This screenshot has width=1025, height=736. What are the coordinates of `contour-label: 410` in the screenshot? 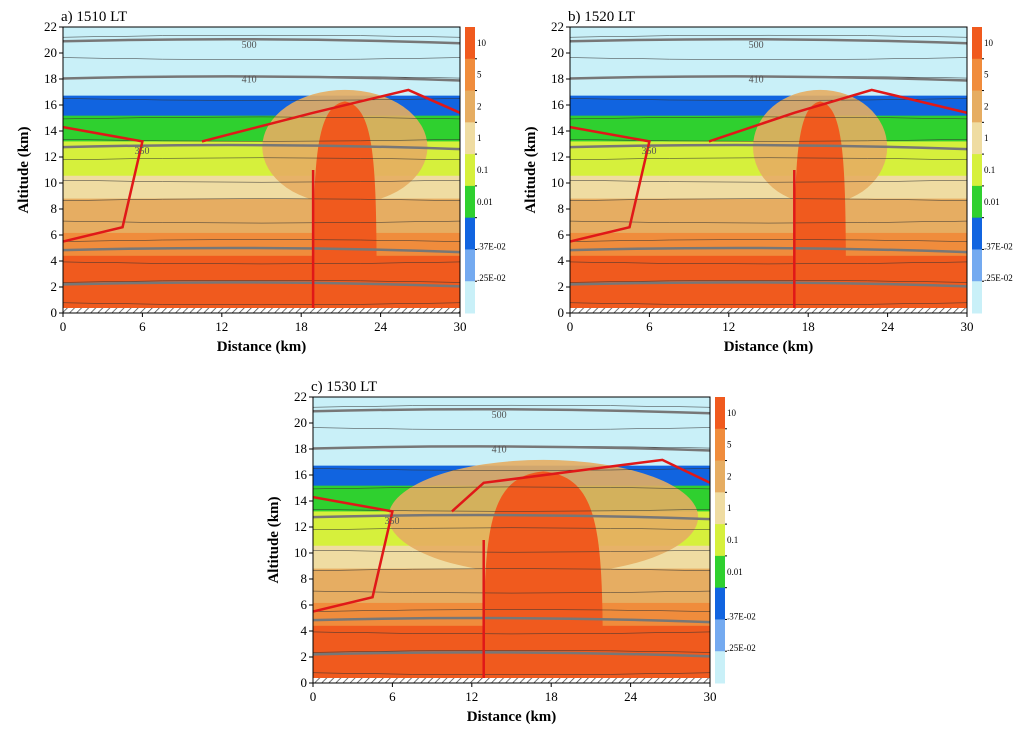 It's located at (249, 79).